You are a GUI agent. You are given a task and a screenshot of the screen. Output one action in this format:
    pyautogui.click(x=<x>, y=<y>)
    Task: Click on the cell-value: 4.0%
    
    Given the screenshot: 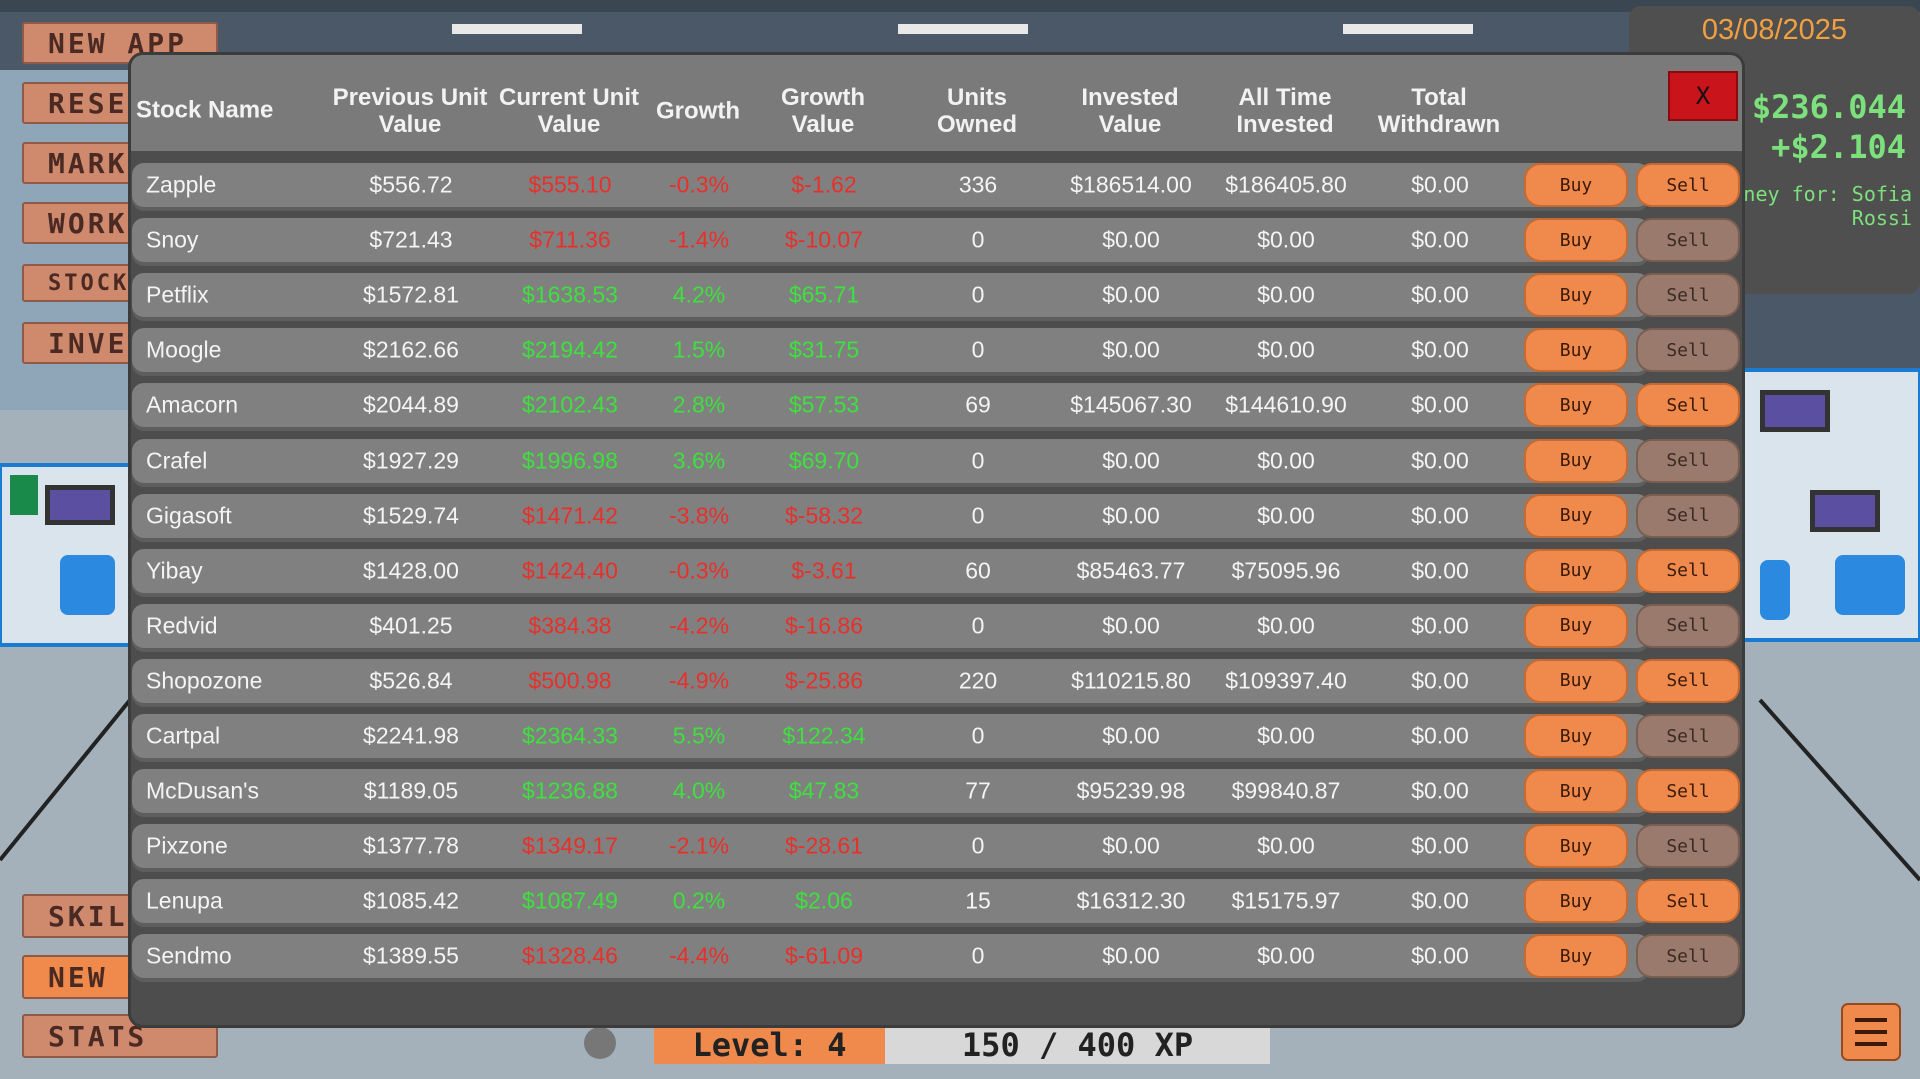 What is the action you would take?
    pyautogui.click(x=699, y=790)
    